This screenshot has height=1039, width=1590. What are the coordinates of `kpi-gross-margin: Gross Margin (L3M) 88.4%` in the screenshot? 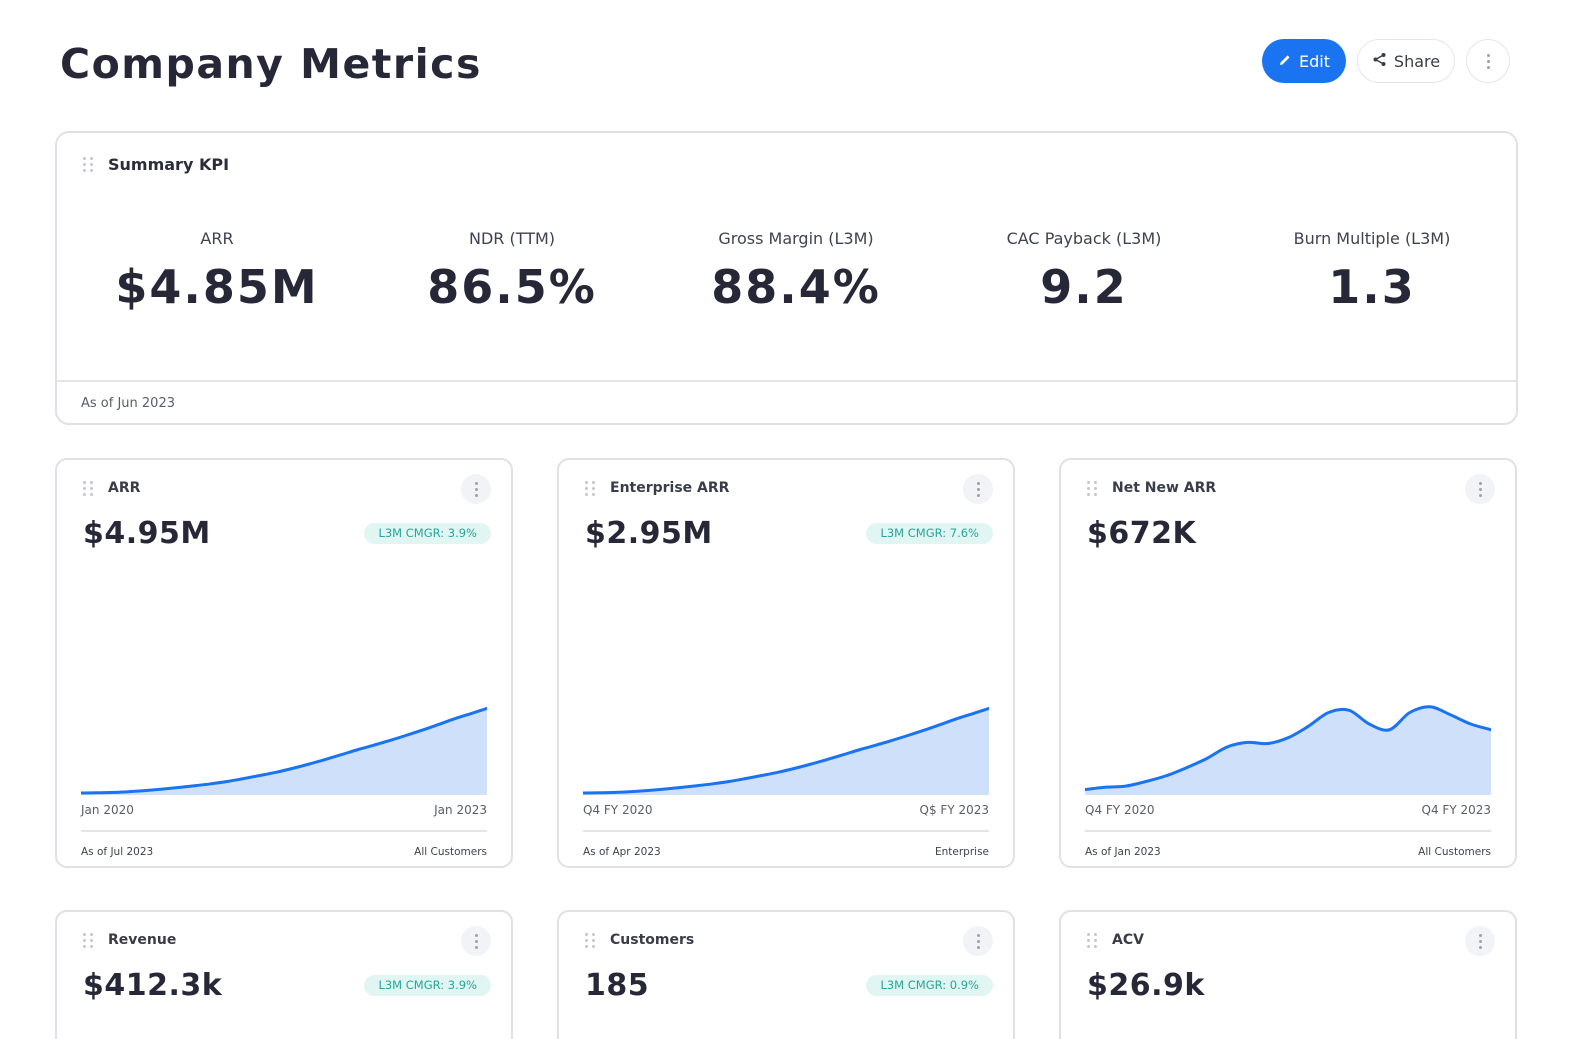 It's located at (796, 271).